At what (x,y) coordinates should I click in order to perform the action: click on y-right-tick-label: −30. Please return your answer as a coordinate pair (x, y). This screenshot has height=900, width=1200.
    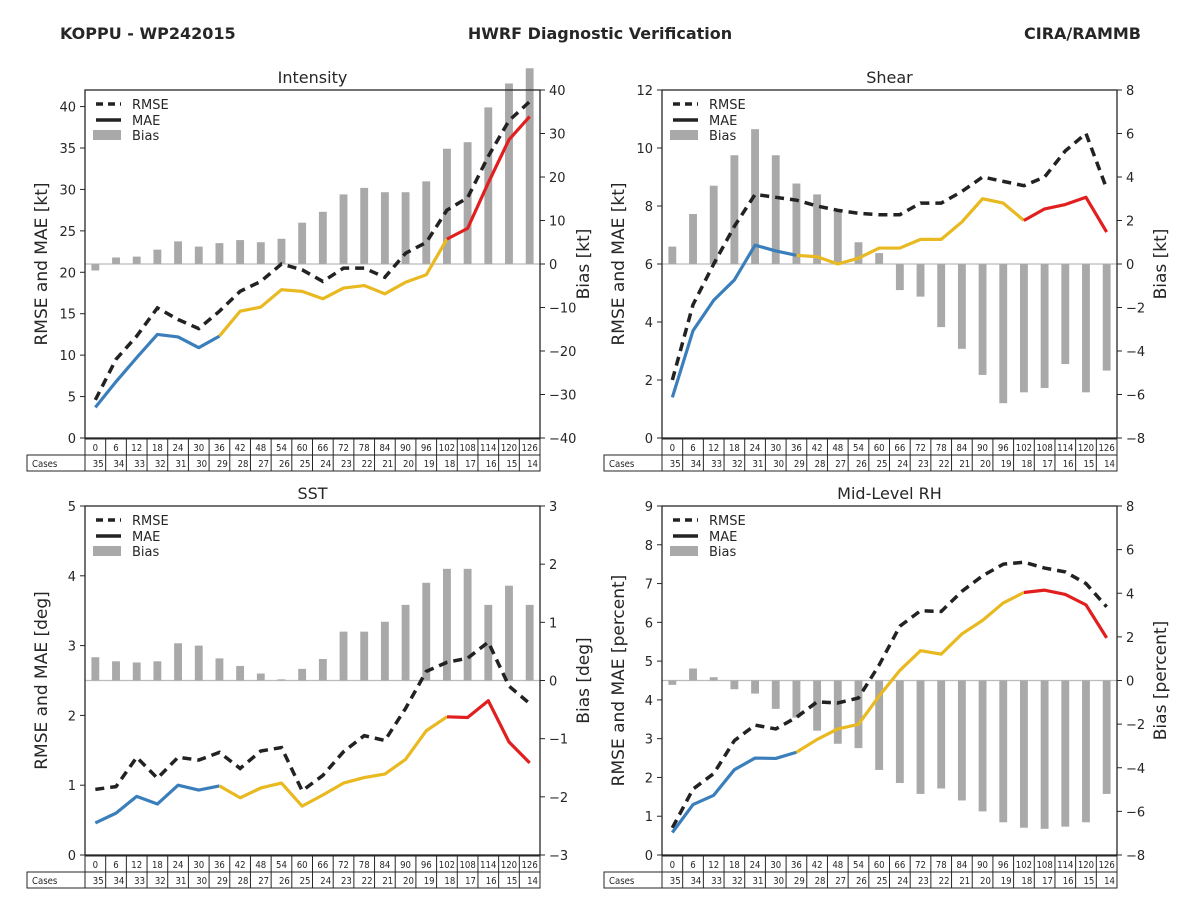
    Looking at the image, I should click on (562, 396).